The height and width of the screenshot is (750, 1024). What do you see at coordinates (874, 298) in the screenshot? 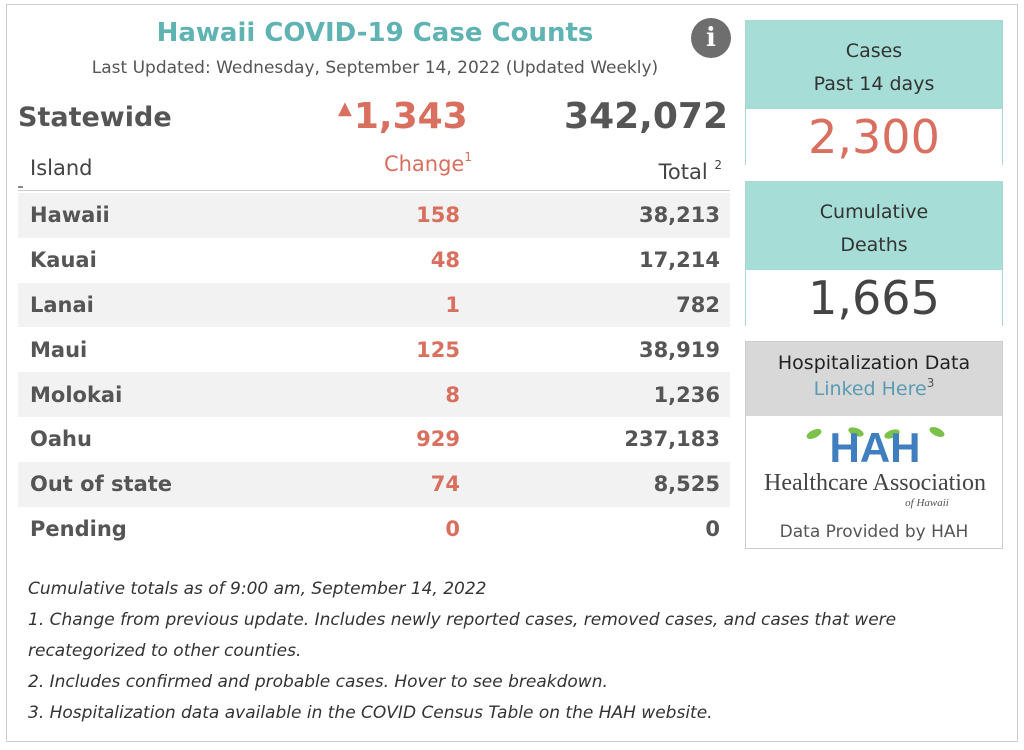
I see `cumulative-deaths-value: 1,665` at bounding box center [874, 298].